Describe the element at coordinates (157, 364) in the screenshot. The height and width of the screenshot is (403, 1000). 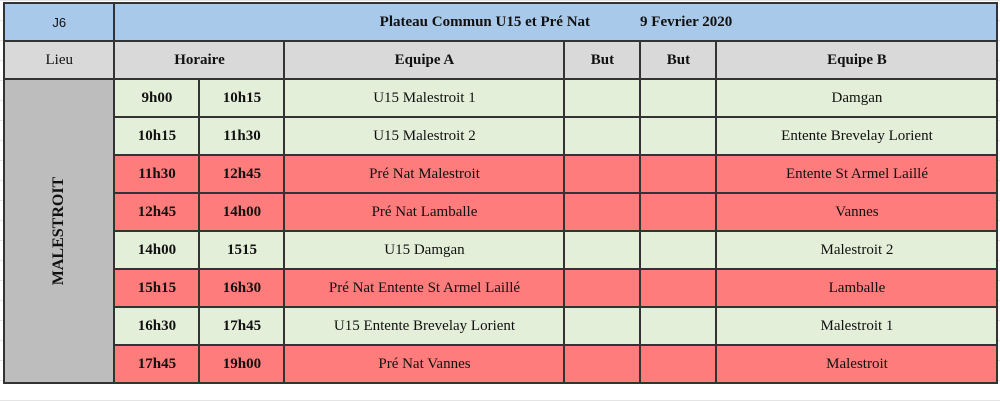
I see `start-time: 17h45` at that location.